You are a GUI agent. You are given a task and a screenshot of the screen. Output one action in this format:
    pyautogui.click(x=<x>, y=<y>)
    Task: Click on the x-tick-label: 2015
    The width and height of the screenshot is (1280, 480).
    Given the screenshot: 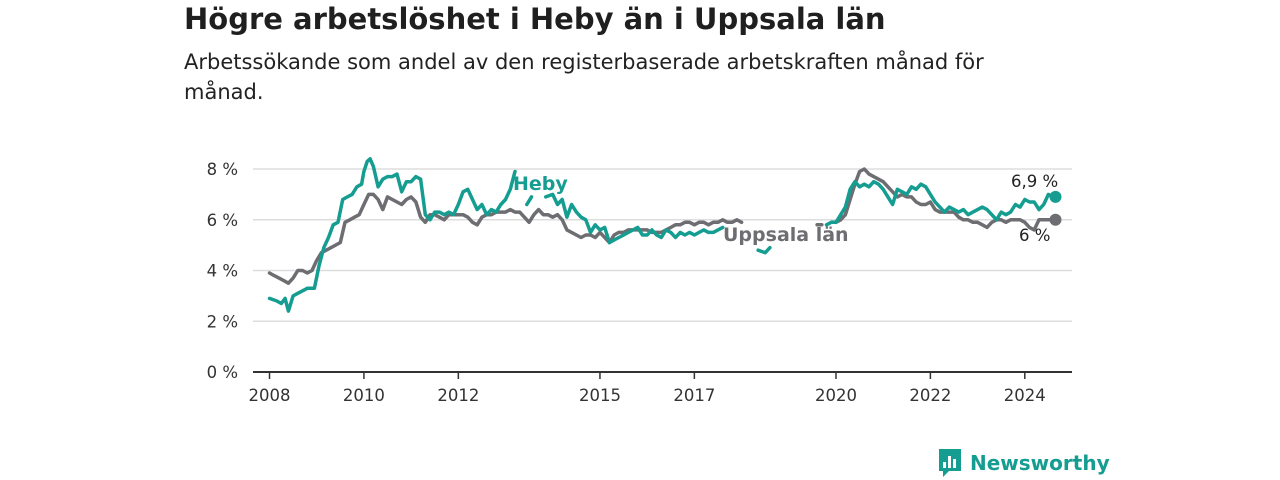 What is the action you would take?
    pyautogui.click(x=600, y=395)
    